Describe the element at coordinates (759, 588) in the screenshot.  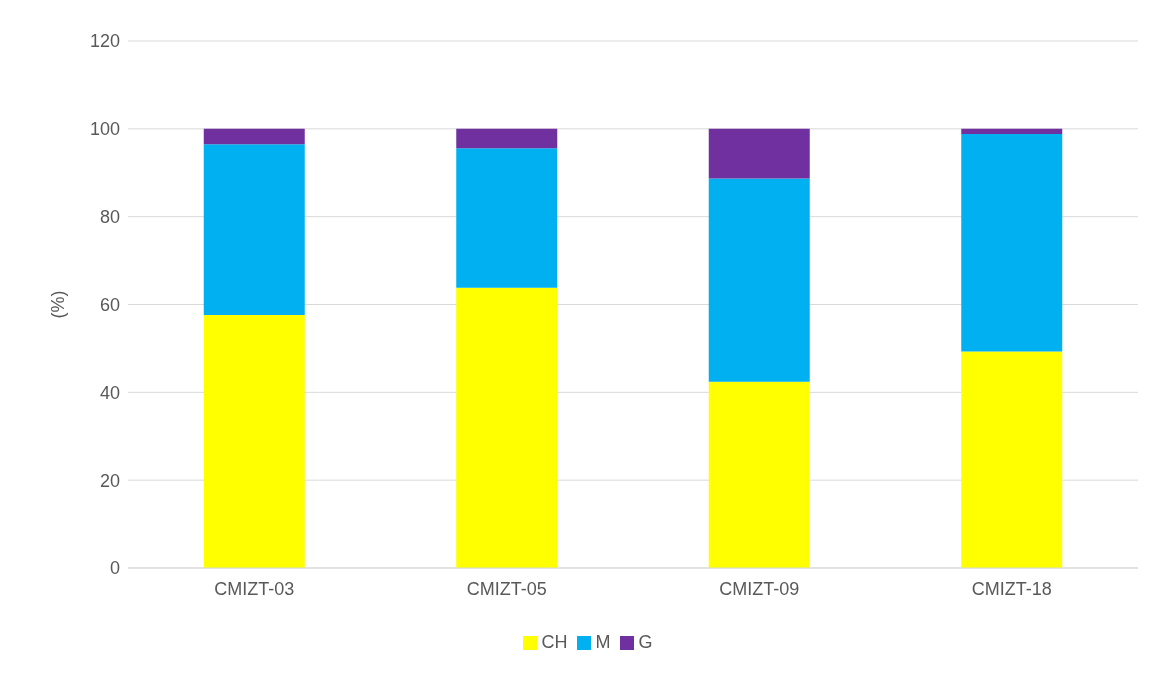
I see `x-tick-label: CMIZT-09` at that location.